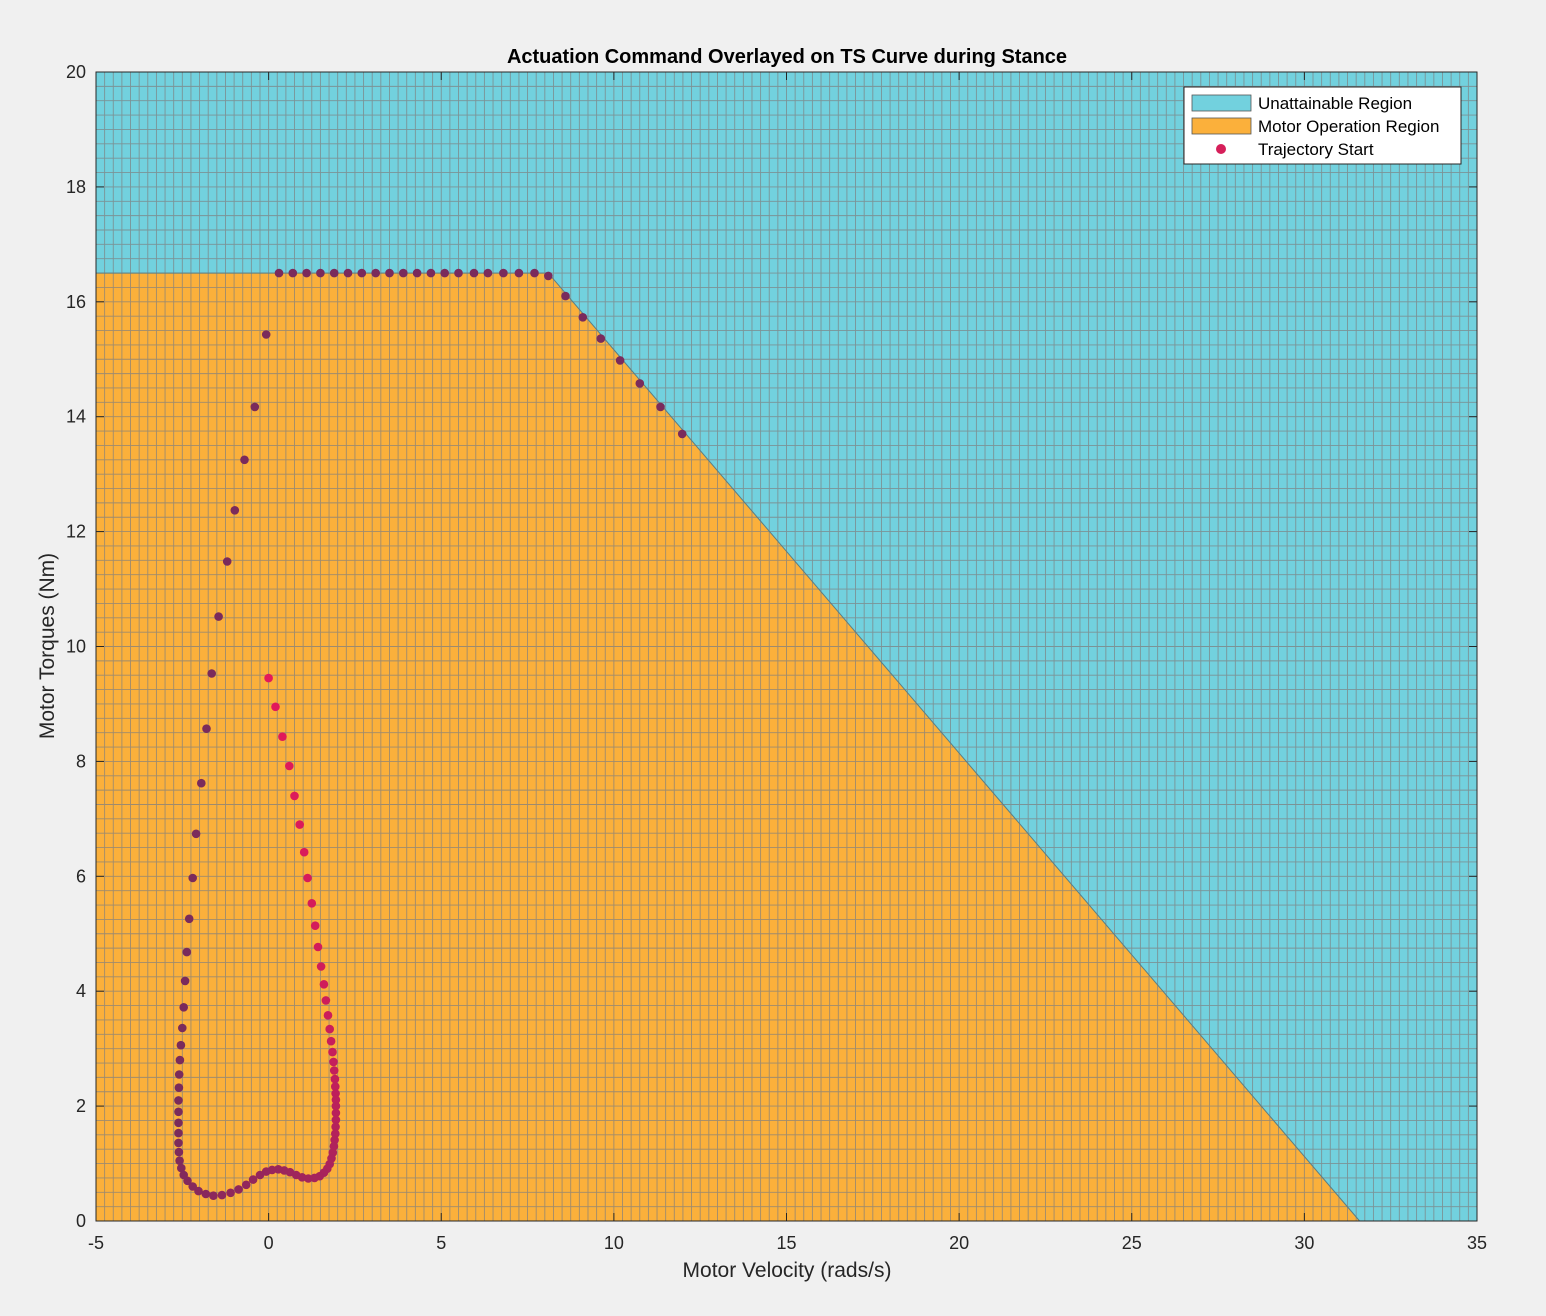  I want to click on x-axis-label: Motor Velocity (rads/s), so click(787, 1270).